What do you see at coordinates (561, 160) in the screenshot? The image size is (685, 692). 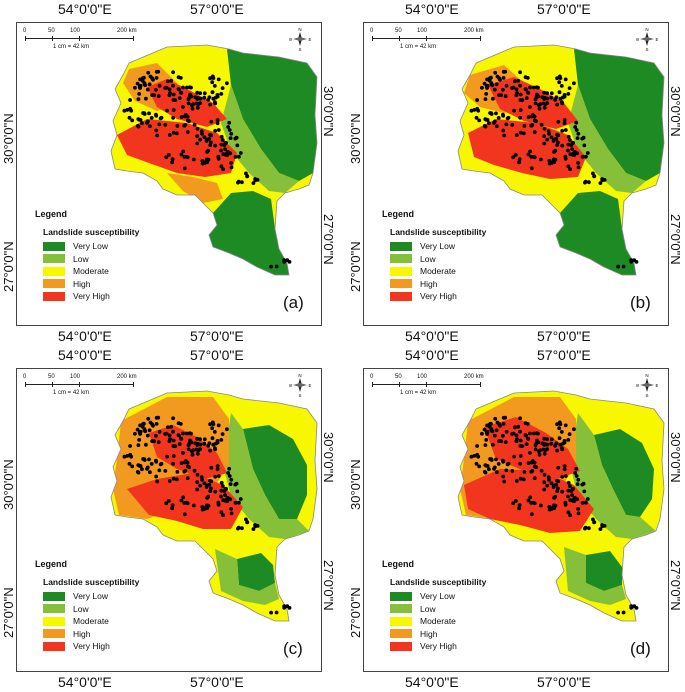 I see `susceptibility-map` at bounding box center [561, 160].